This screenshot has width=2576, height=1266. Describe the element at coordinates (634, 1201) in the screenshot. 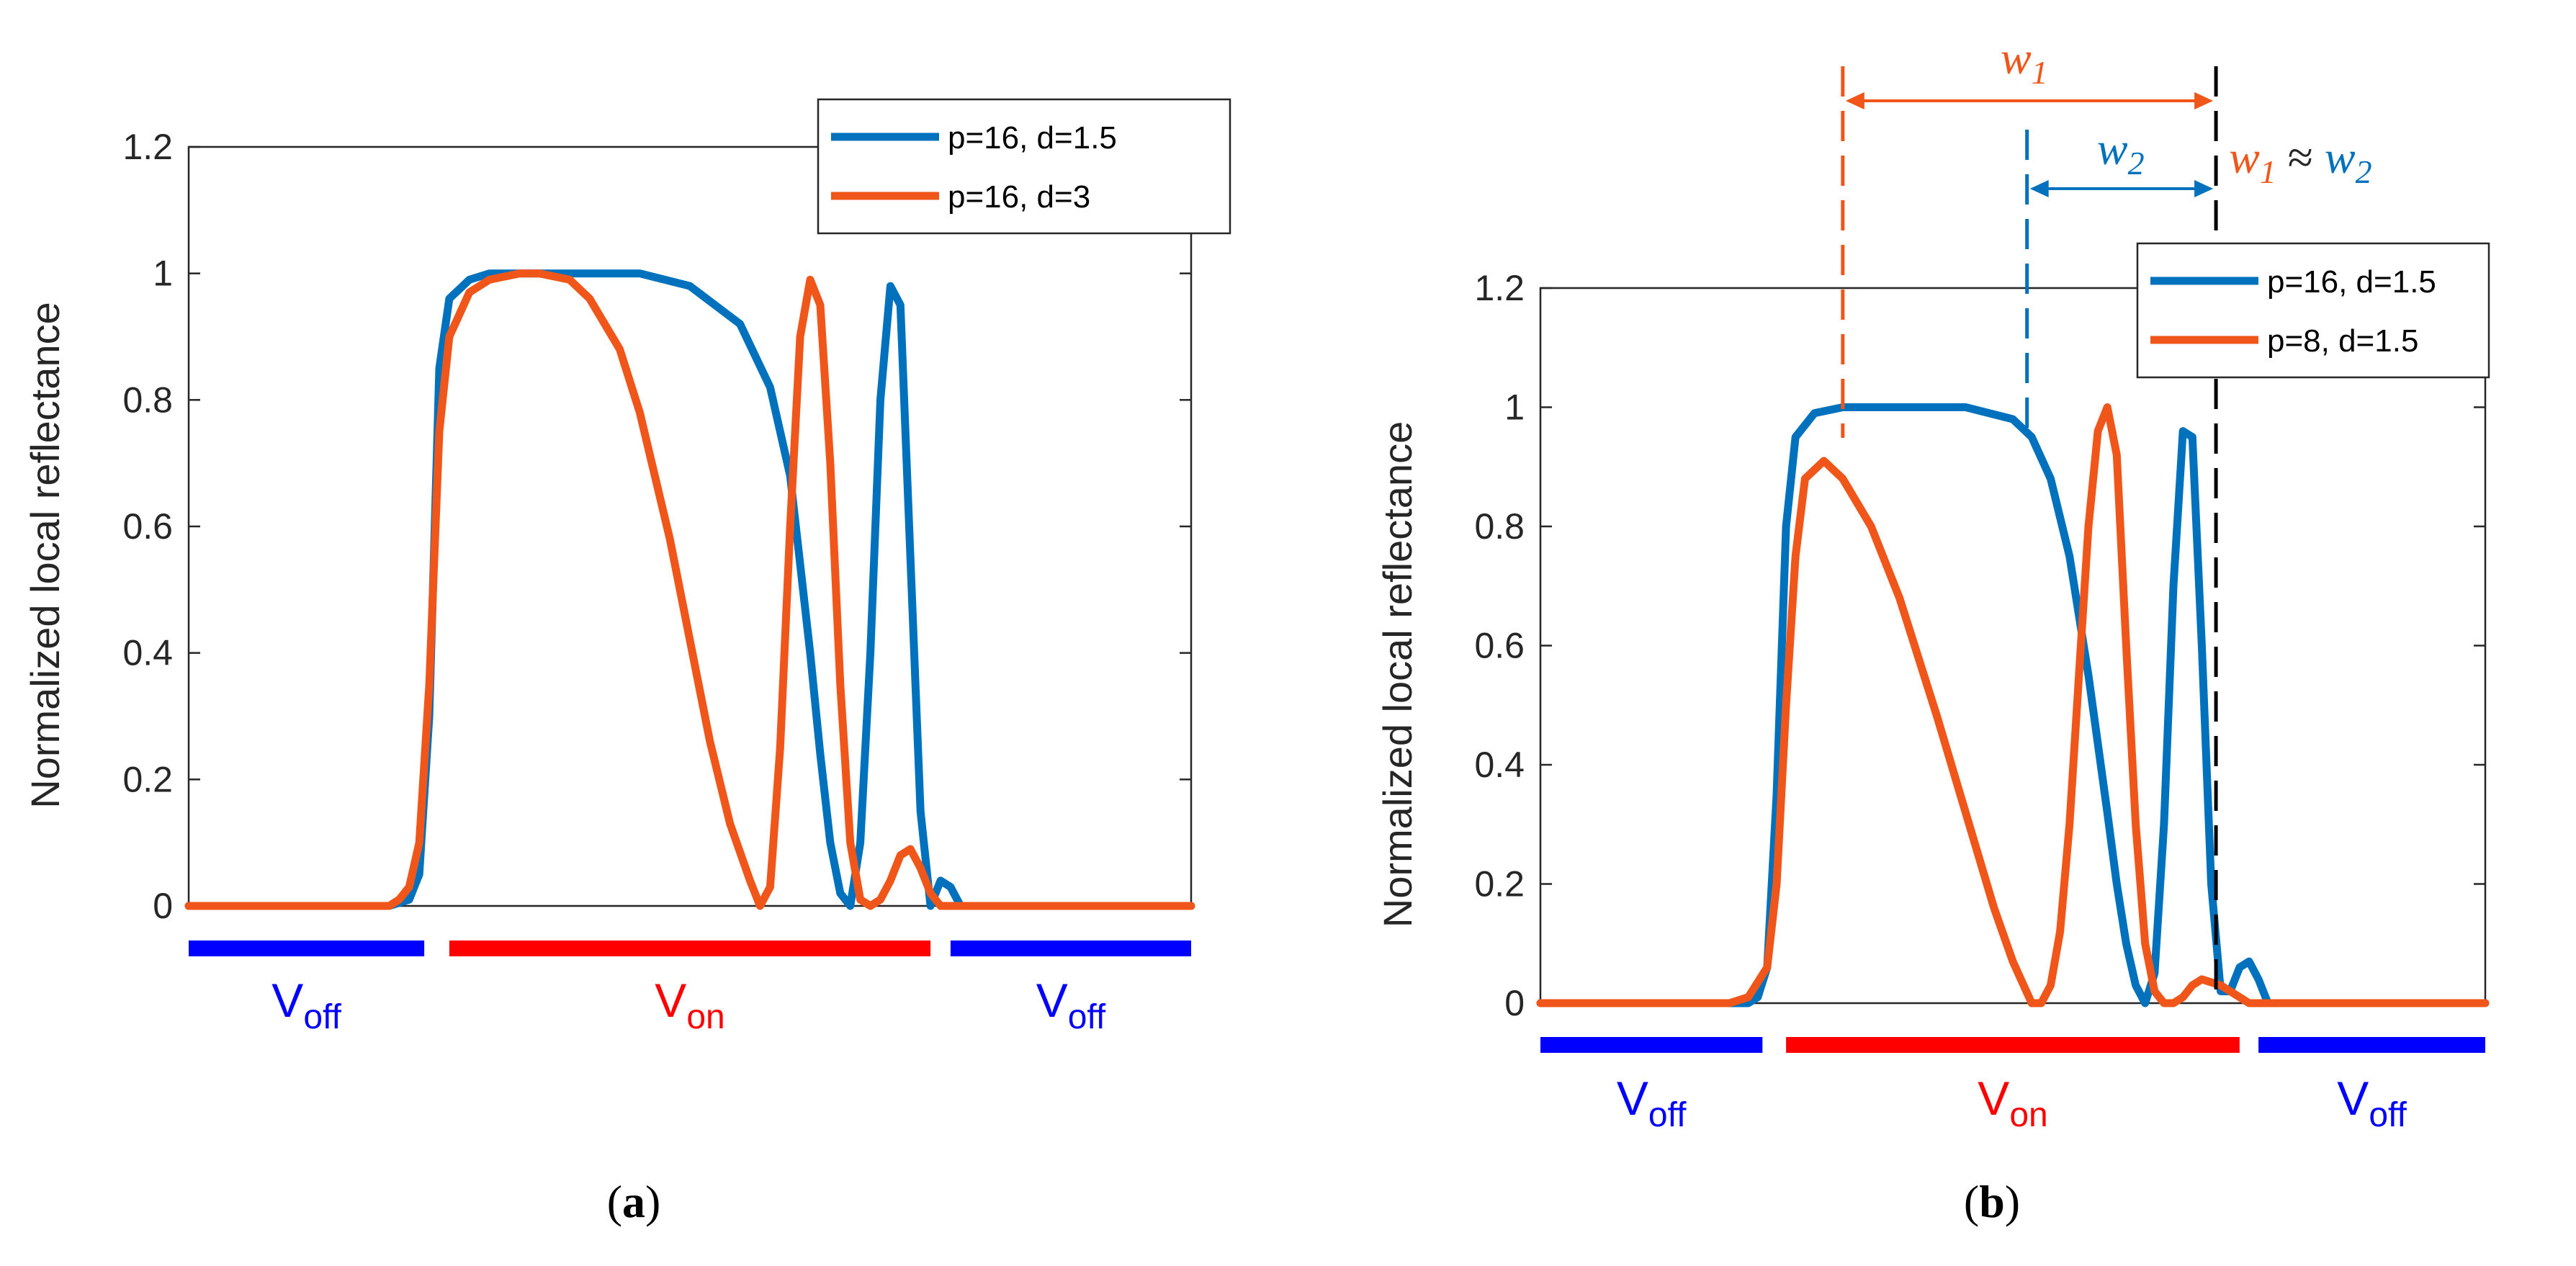

I see `panel-caption: (a)` at that location.